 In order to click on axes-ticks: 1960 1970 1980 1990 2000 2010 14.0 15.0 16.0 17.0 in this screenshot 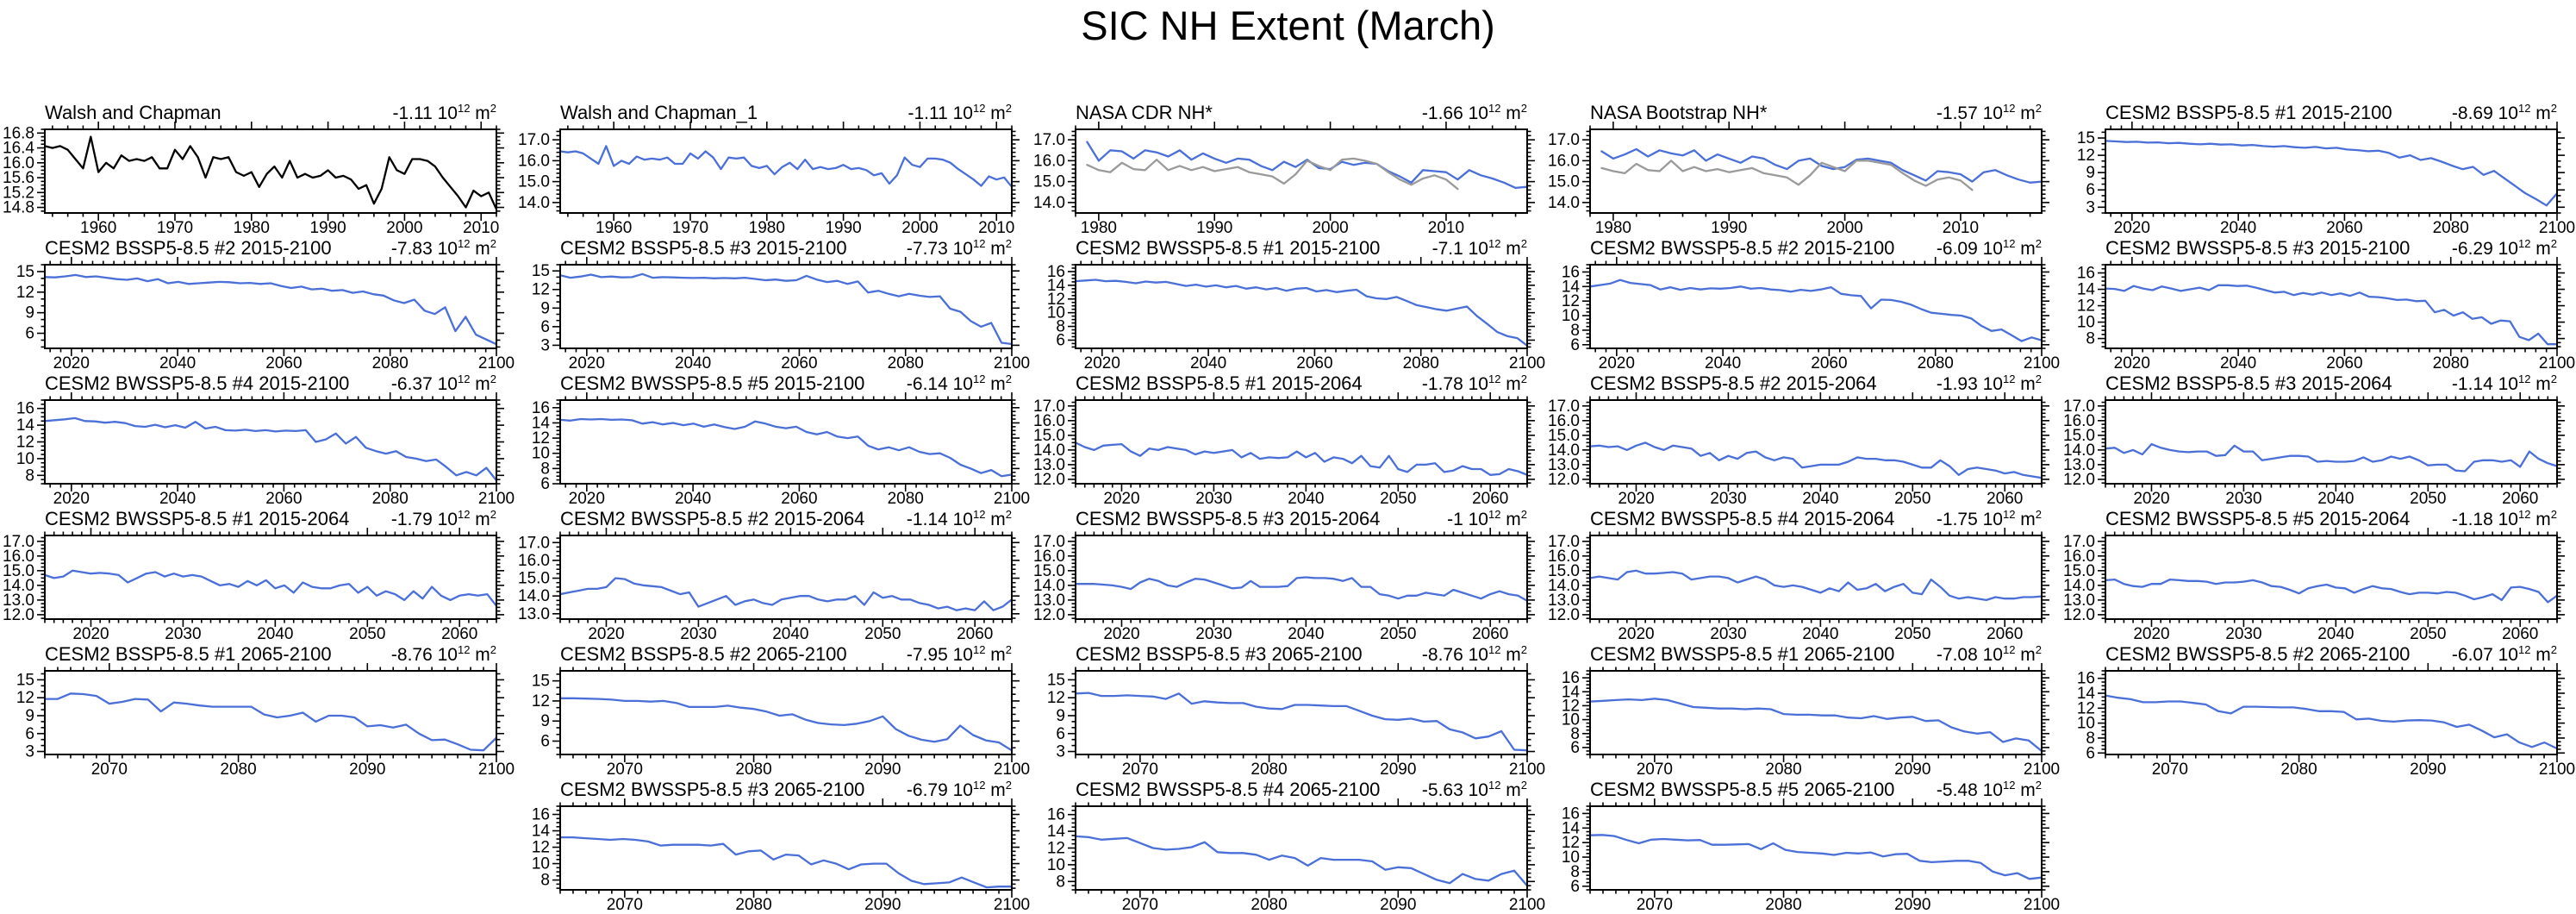, I will do `click(769, 179)`.